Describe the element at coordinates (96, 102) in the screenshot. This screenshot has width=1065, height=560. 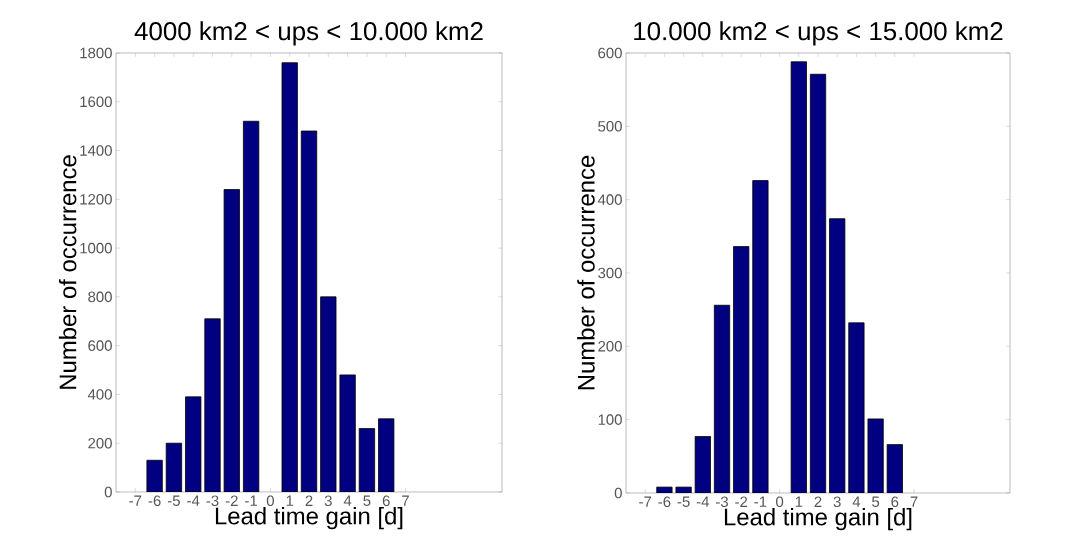
I see `y-tick-label: 1600` at that location.